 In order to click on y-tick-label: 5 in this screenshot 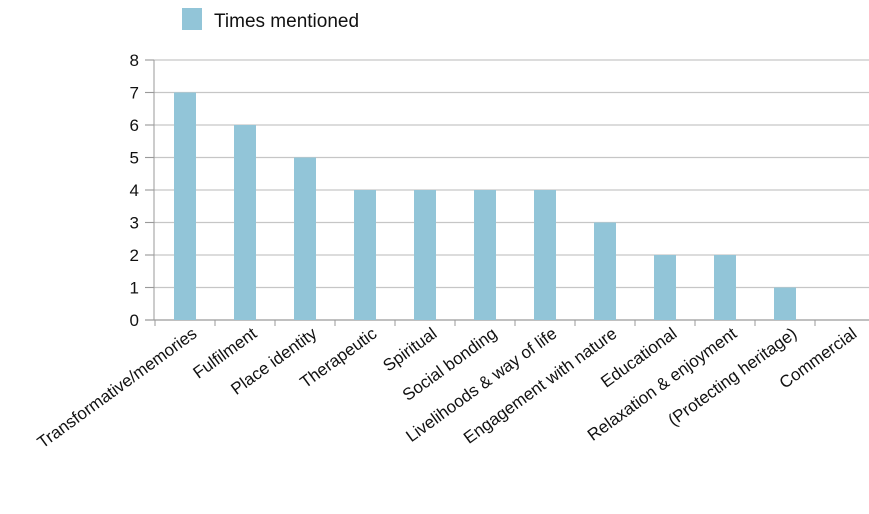, I will do `click(134, 158)`.